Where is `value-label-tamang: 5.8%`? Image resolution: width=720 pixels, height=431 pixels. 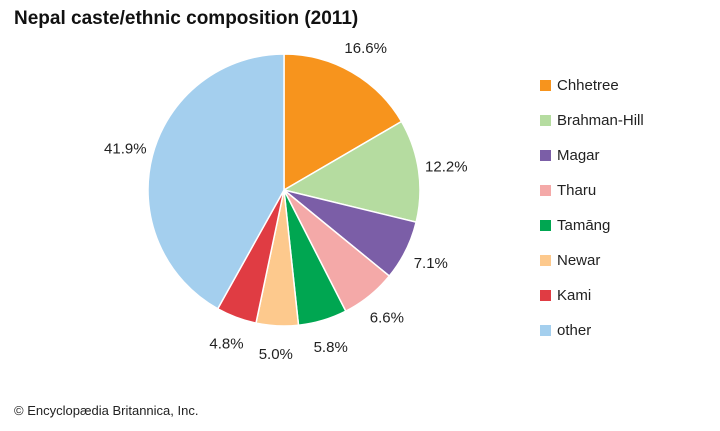 value-label-tamang: 5.8% is located at coordinates (331, 347).